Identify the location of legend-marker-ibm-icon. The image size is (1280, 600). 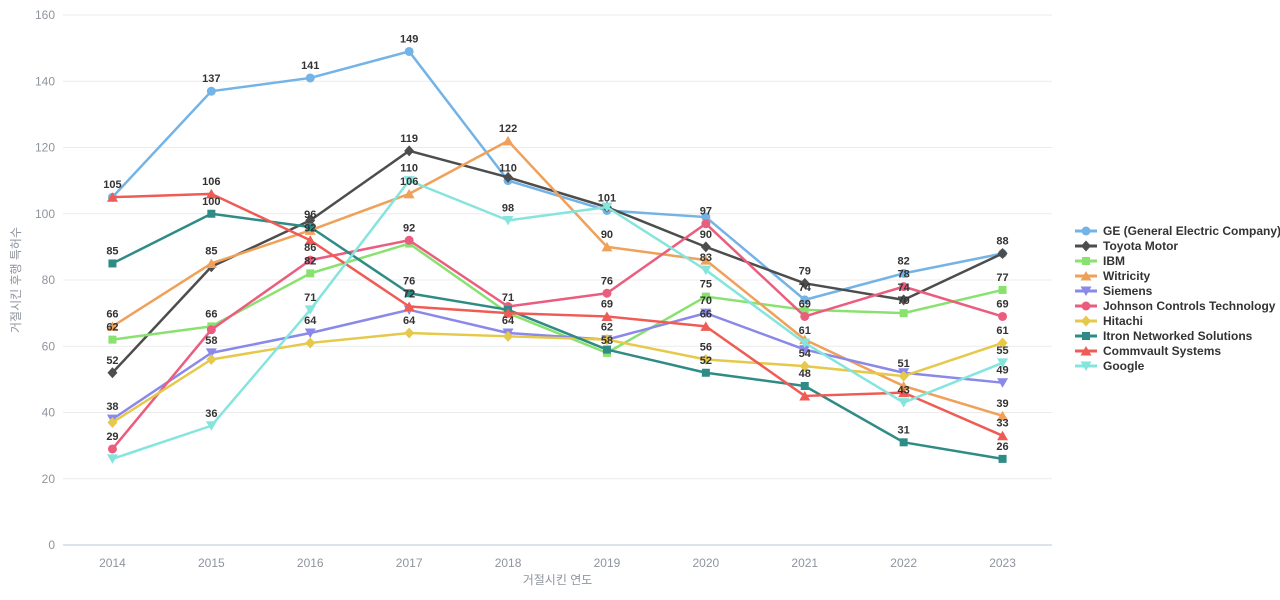
(1086, 261).